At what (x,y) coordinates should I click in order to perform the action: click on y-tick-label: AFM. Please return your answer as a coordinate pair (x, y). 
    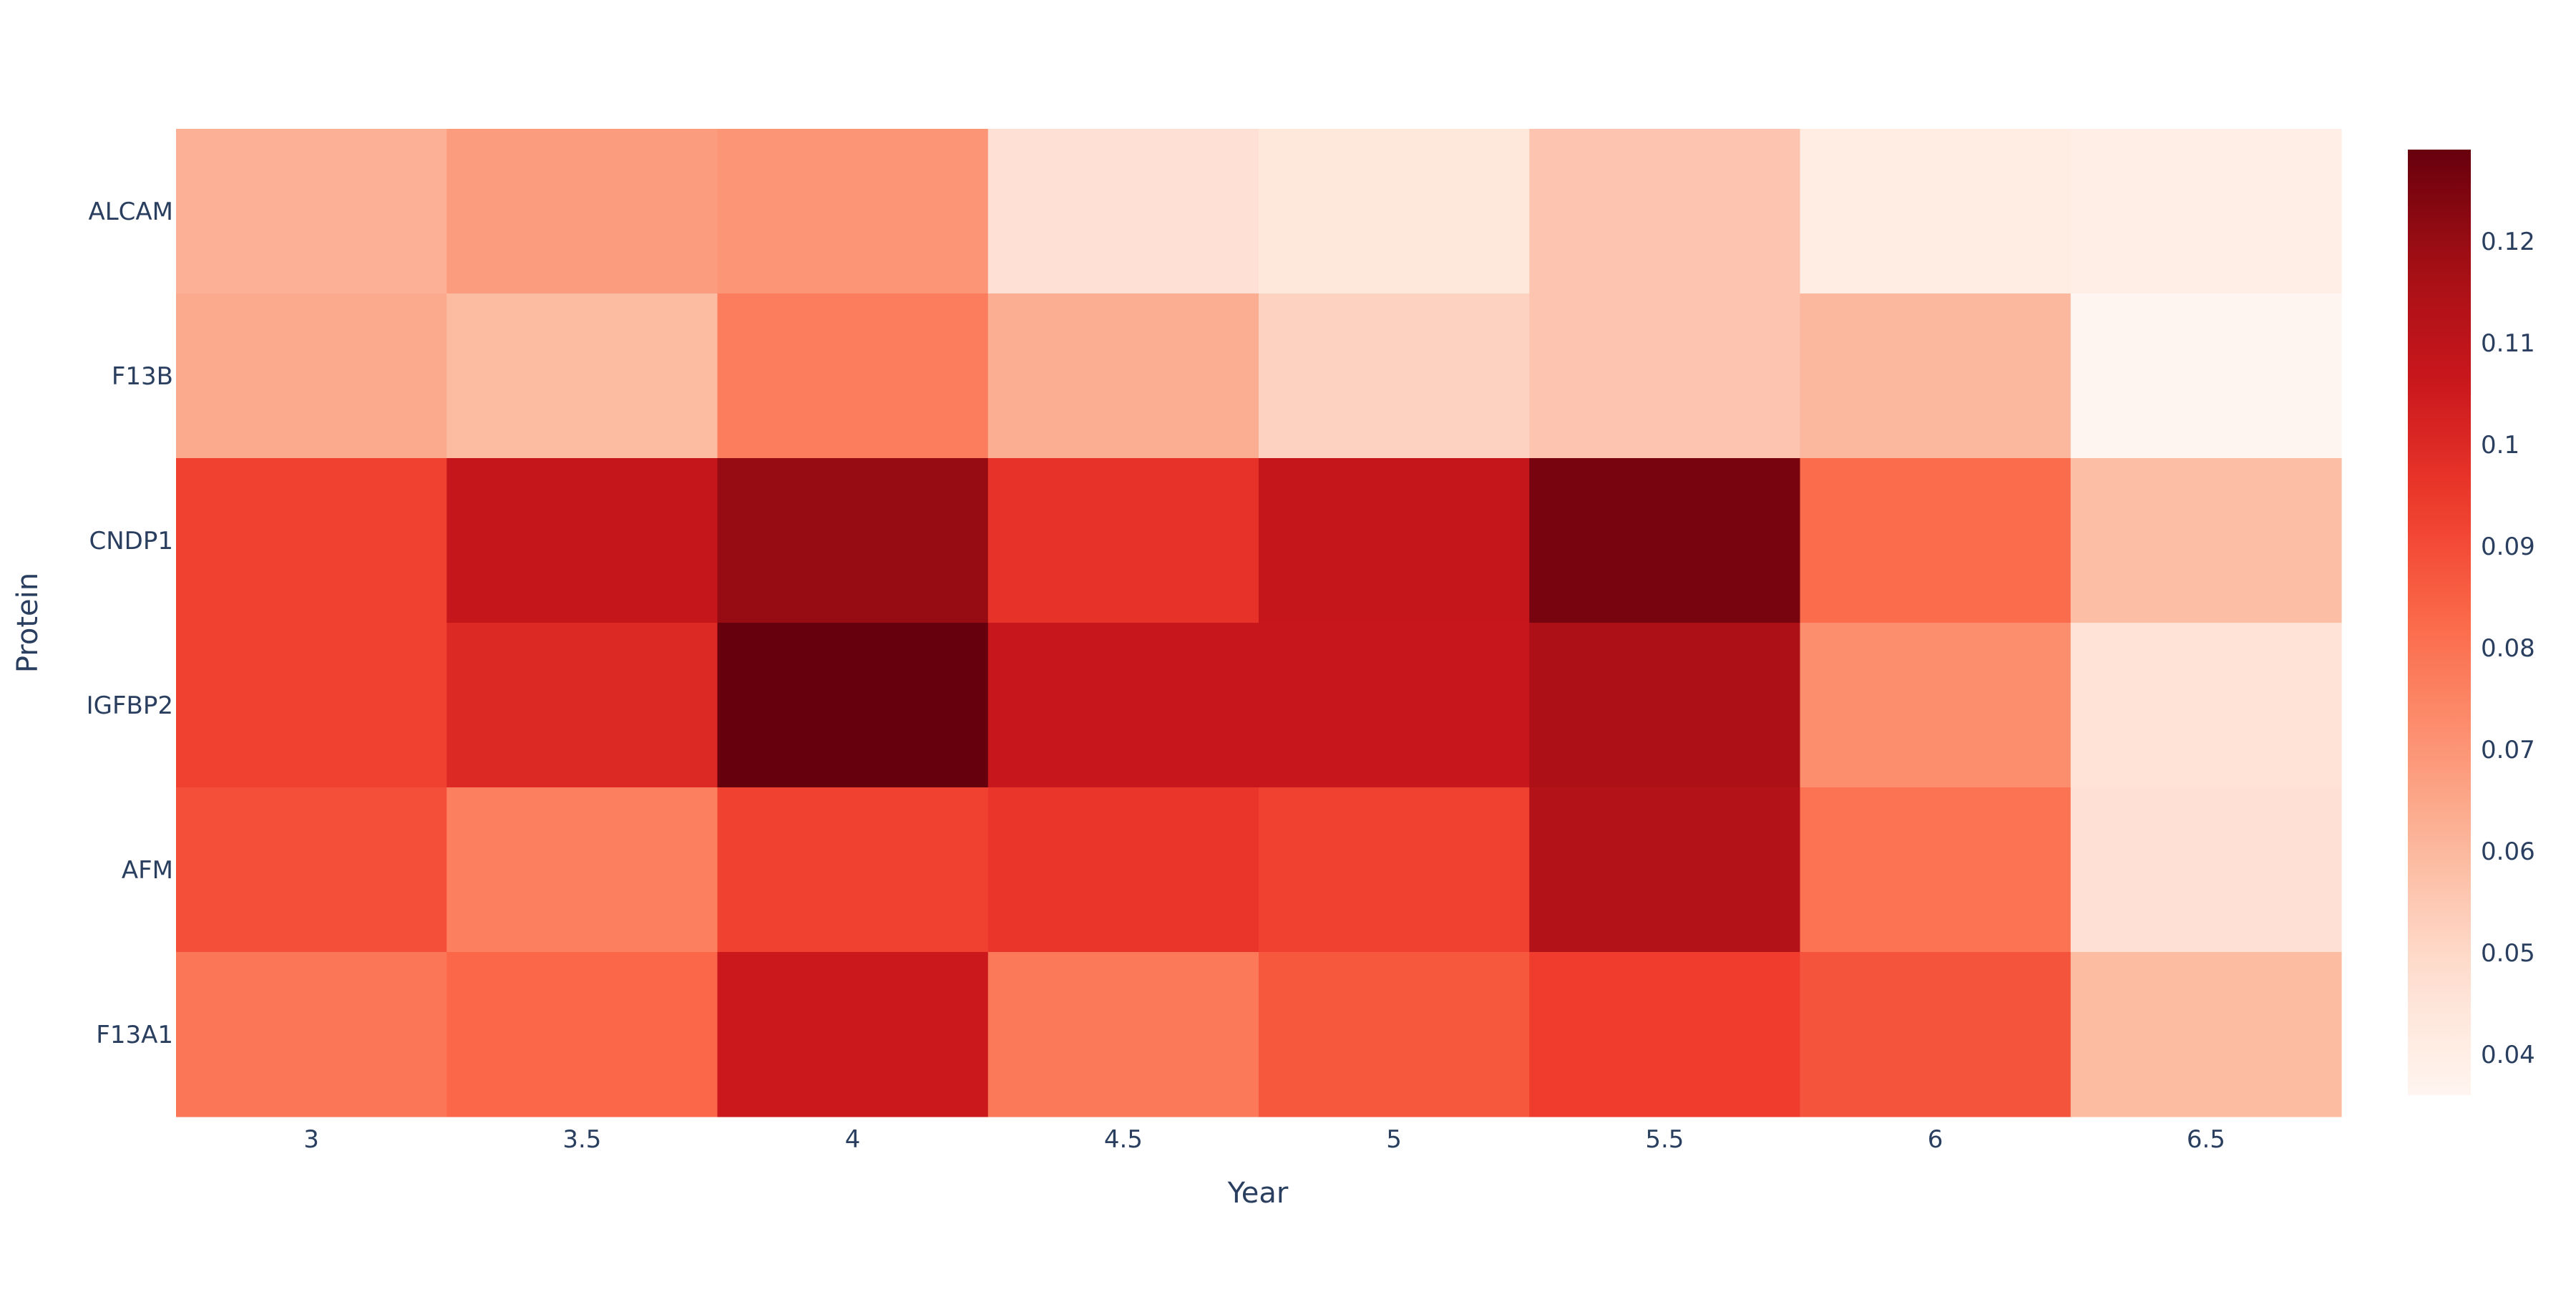
    Looking at the image, I should click on (147, 870).